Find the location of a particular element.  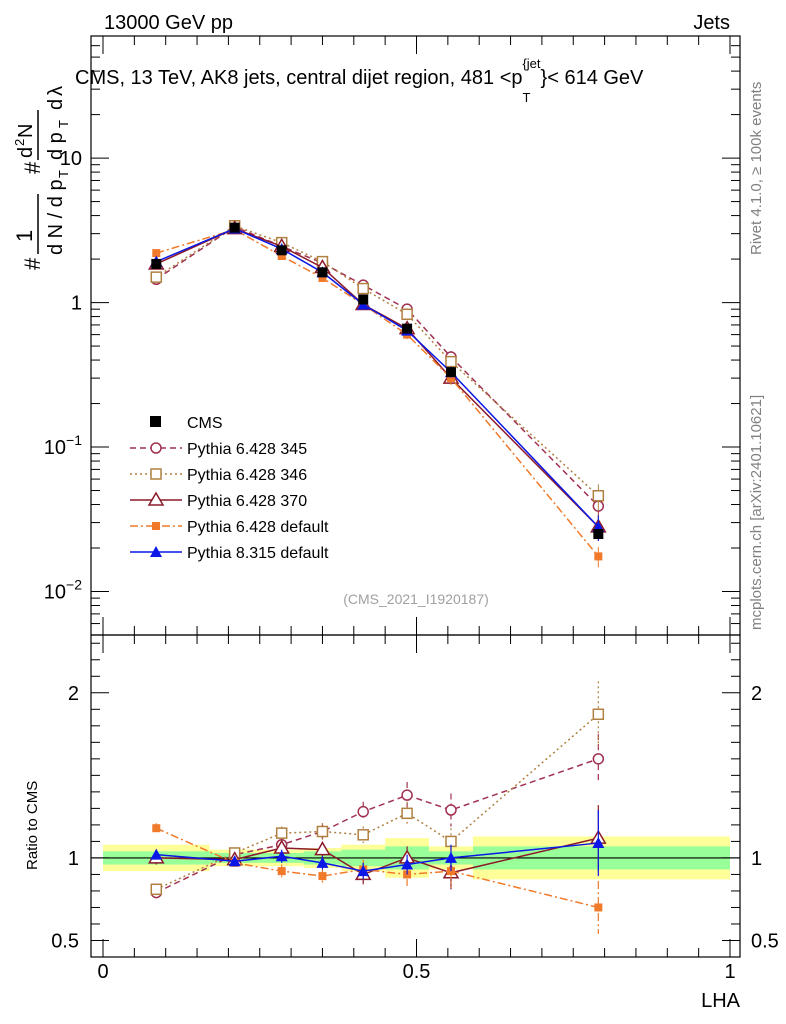

ratio-tick-label: 0.5 is located at coordinates (65, 941).